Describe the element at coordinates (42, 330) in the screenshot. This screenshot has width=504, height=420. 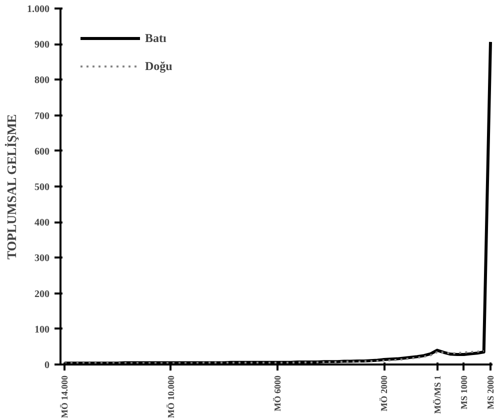
I see `y-tick-label: 100` at that location.